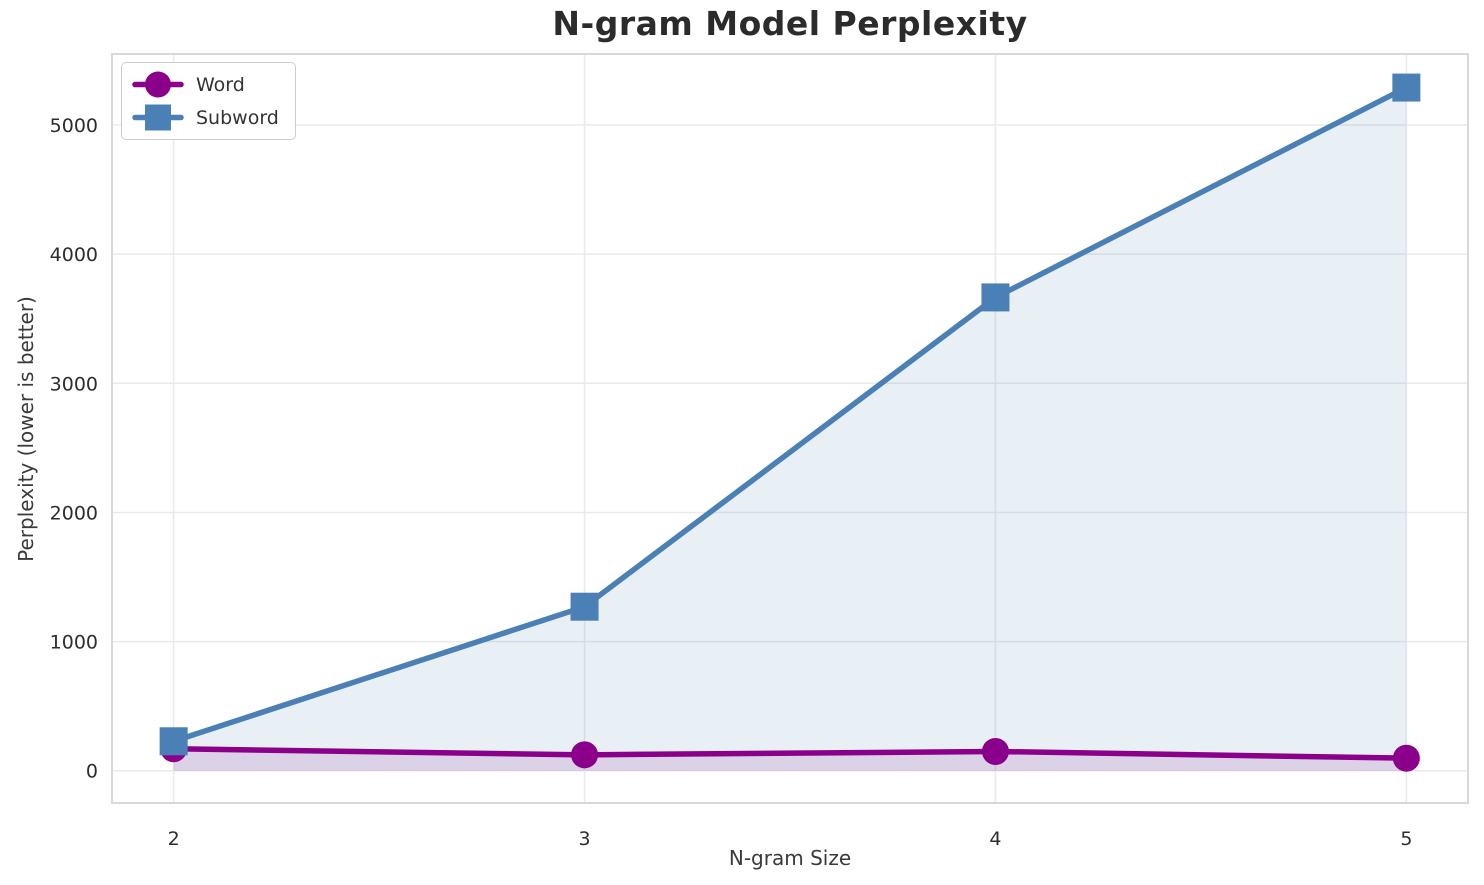  Describe the element at coordinates (74, 643) in the screenshot. I see `y-tick-label: 1000` at that location.